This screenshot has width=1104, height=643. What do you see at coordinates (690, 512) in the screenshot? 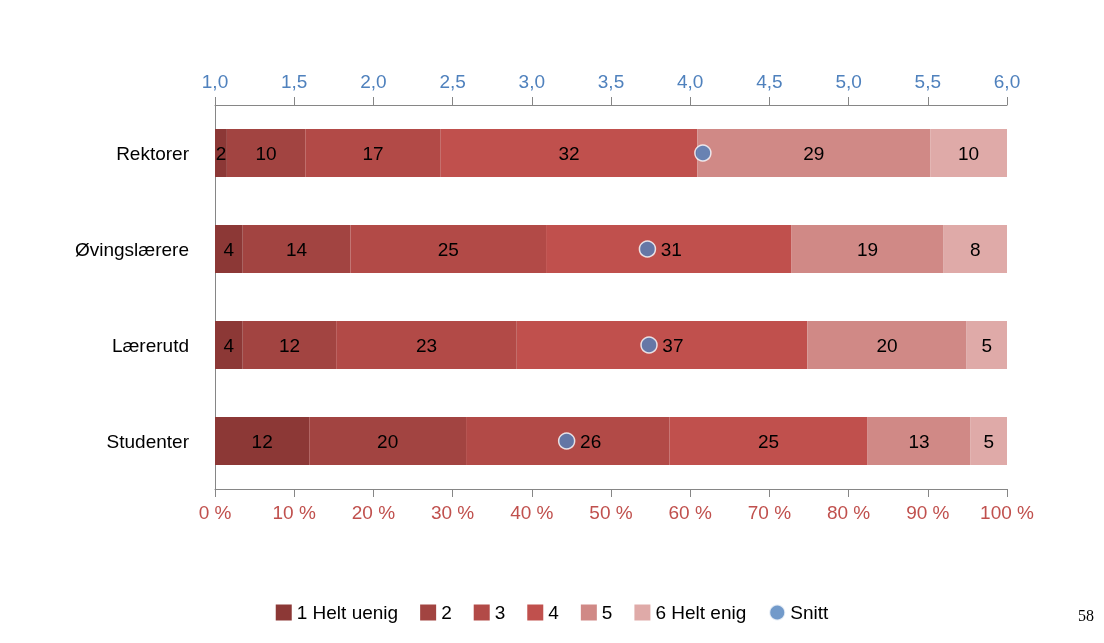
I see `x-tick-label: 60 %` at bounding box center [690, 512].